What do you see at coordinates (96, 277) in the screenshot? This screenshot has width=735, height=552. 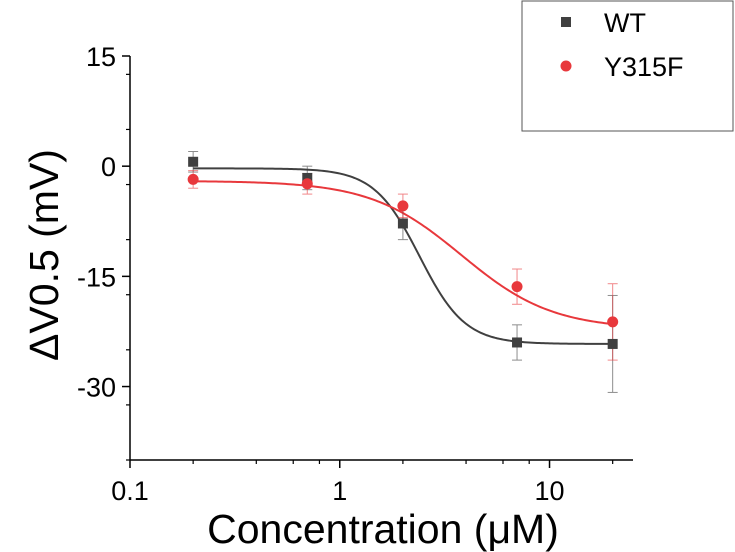 I see `y-tick-label: -15` at bounding box center [96, 277].